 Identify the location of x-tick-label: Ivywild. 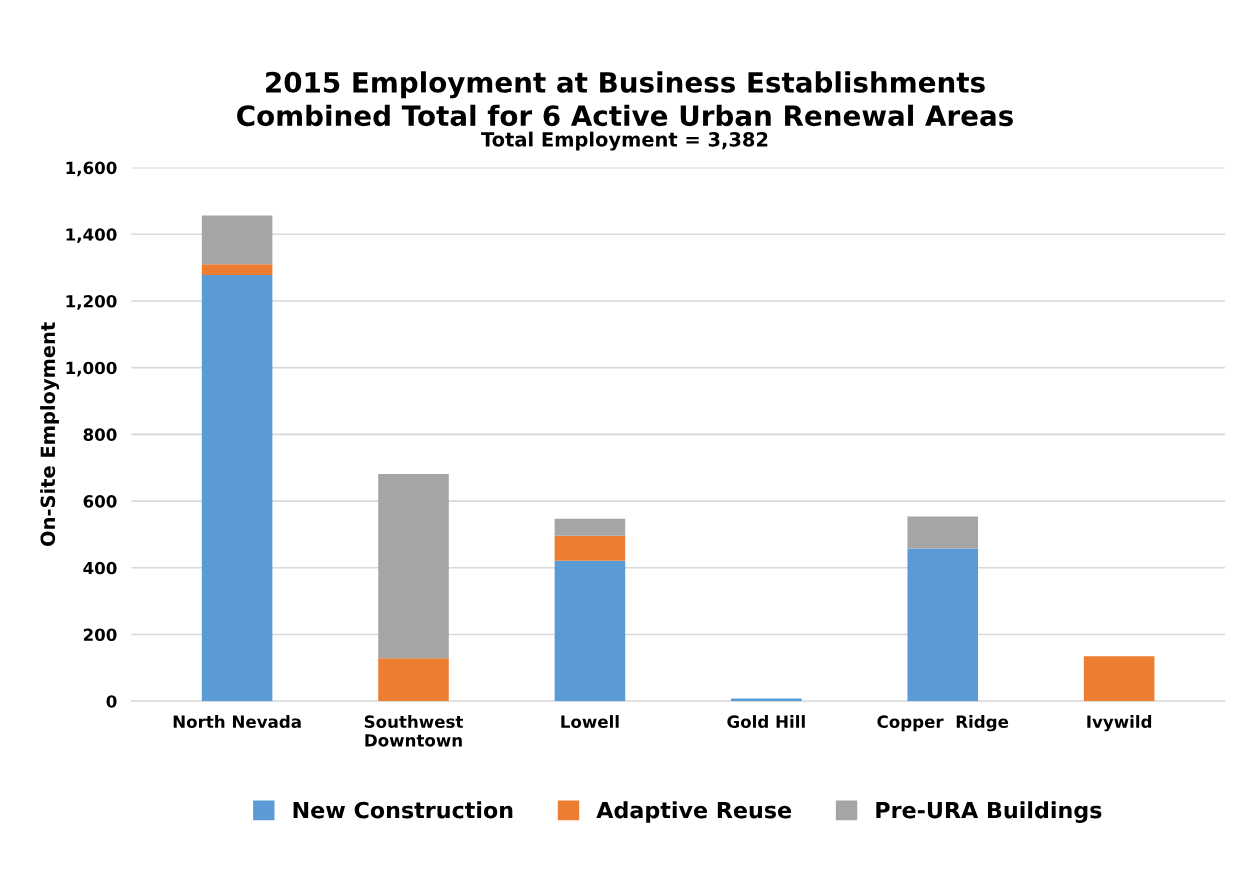
(1119, 723).